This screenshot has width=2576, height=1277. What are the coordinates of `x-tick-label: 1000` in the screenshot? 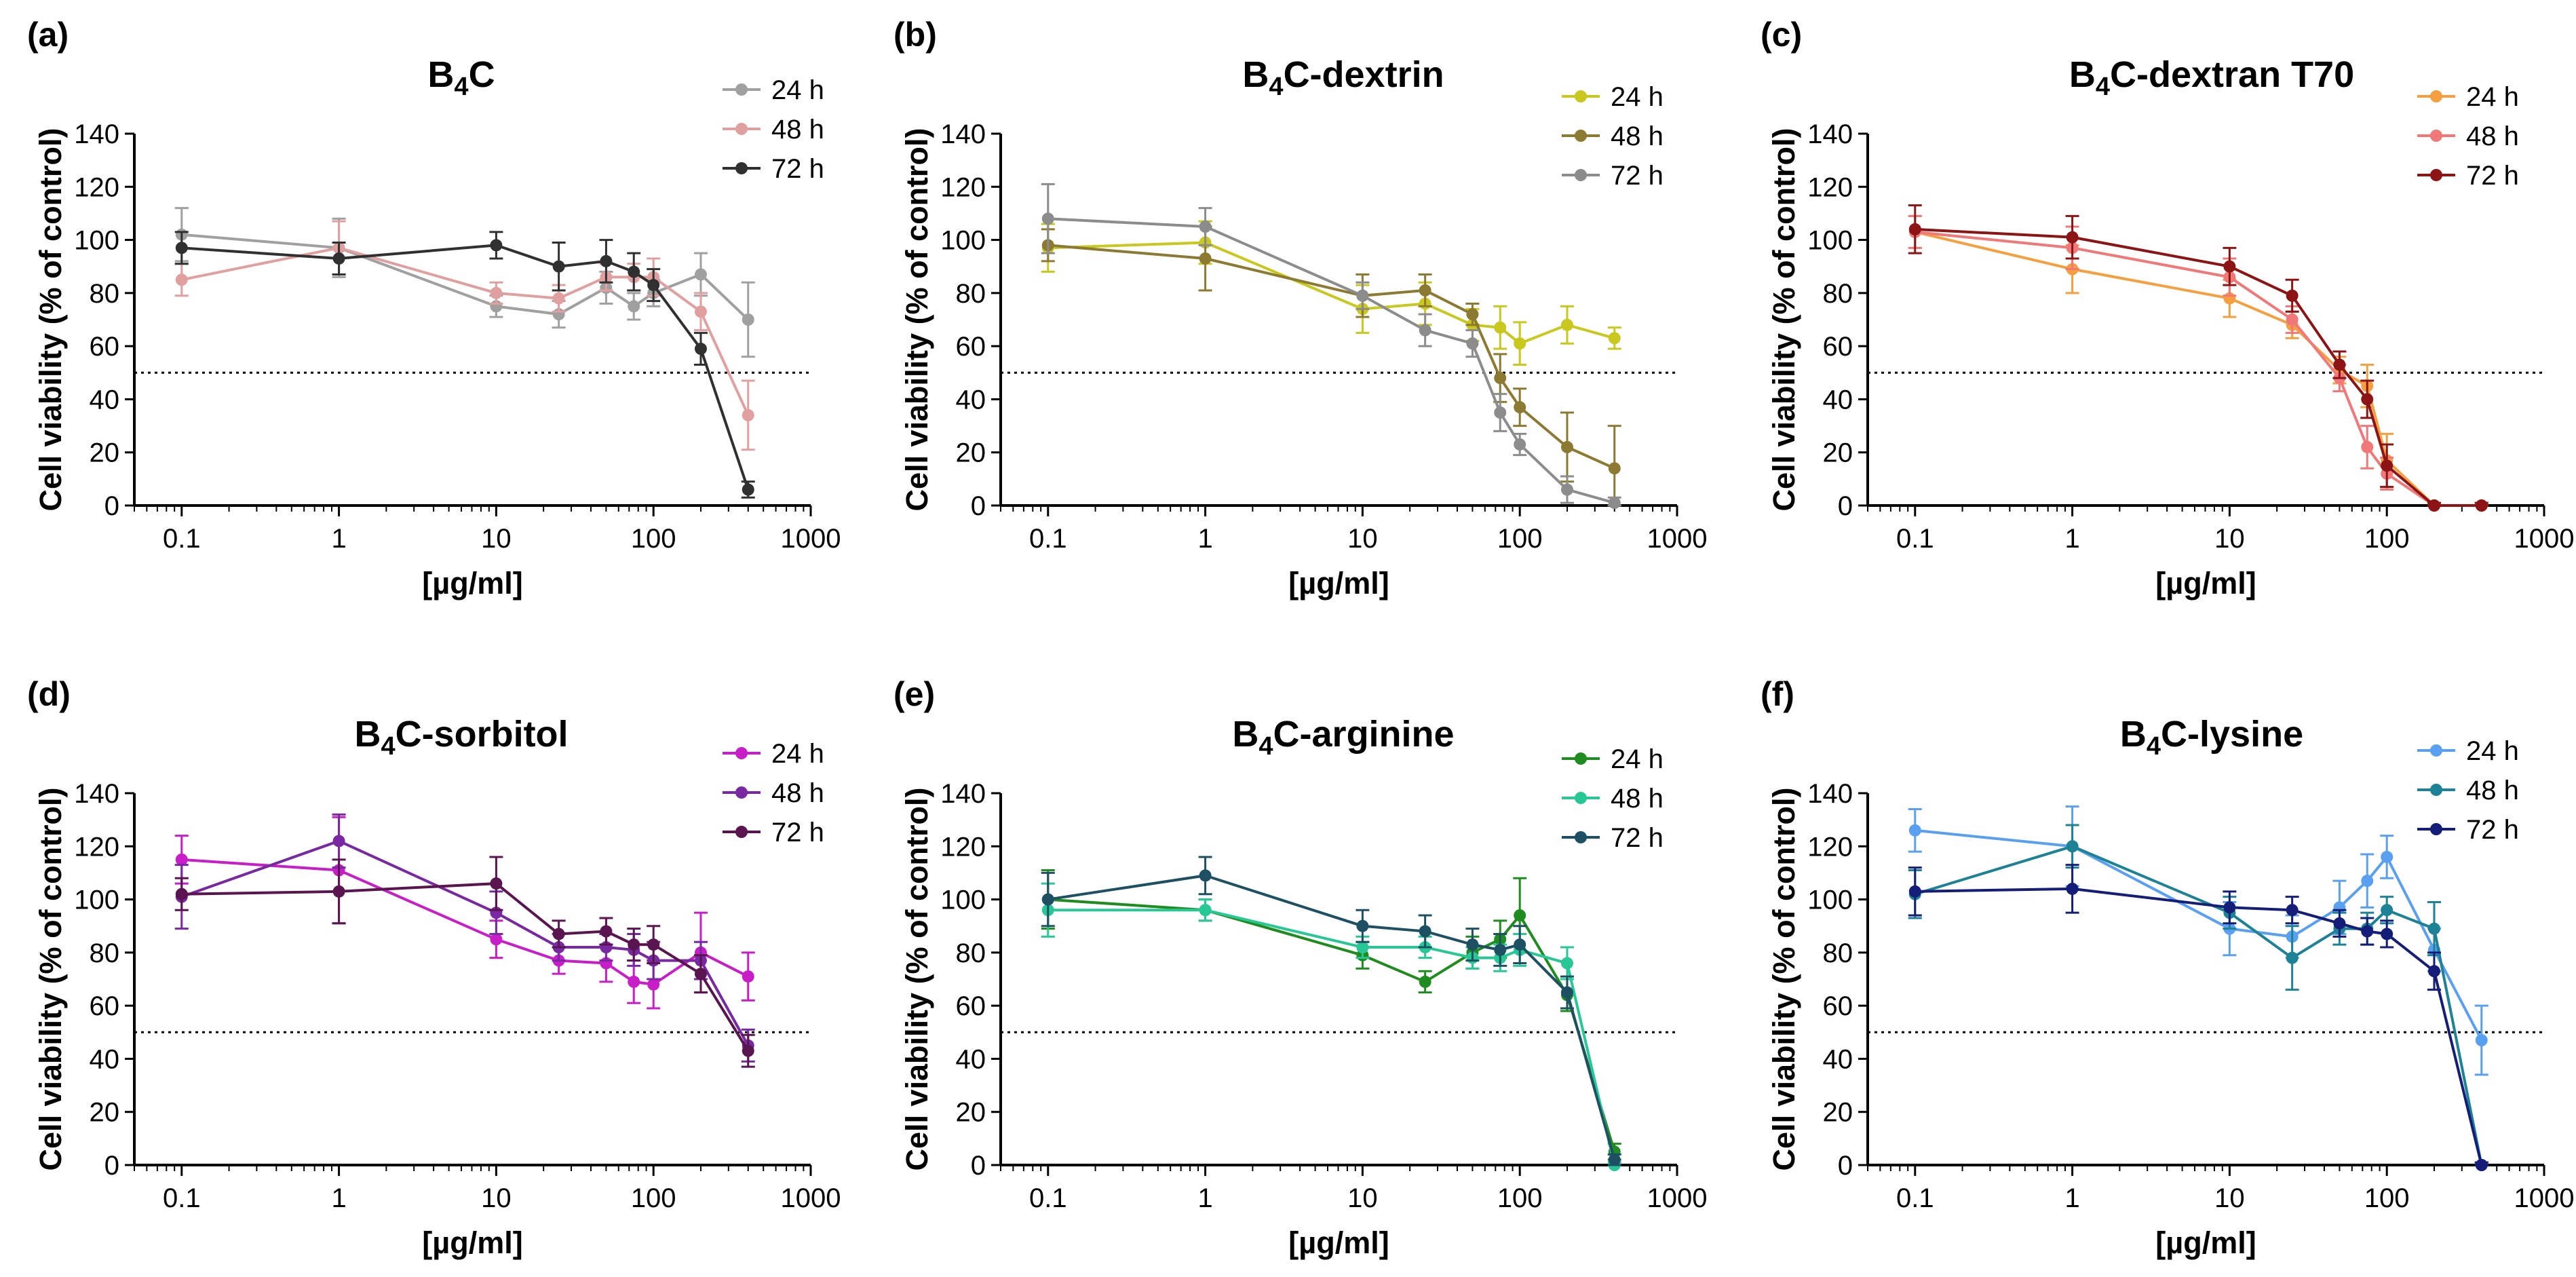 It's located at (811, 539).